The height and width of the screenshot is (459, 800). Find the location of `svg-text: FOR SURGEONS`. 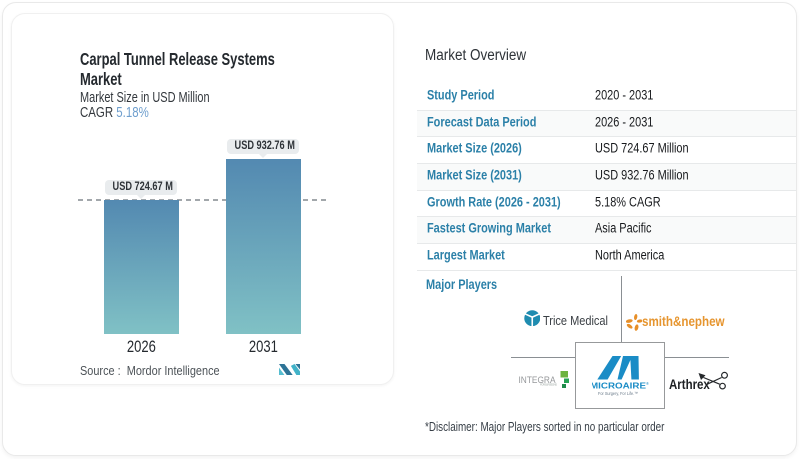

svg-text: FOR SURGEONS is located at coordinates (548, 384).